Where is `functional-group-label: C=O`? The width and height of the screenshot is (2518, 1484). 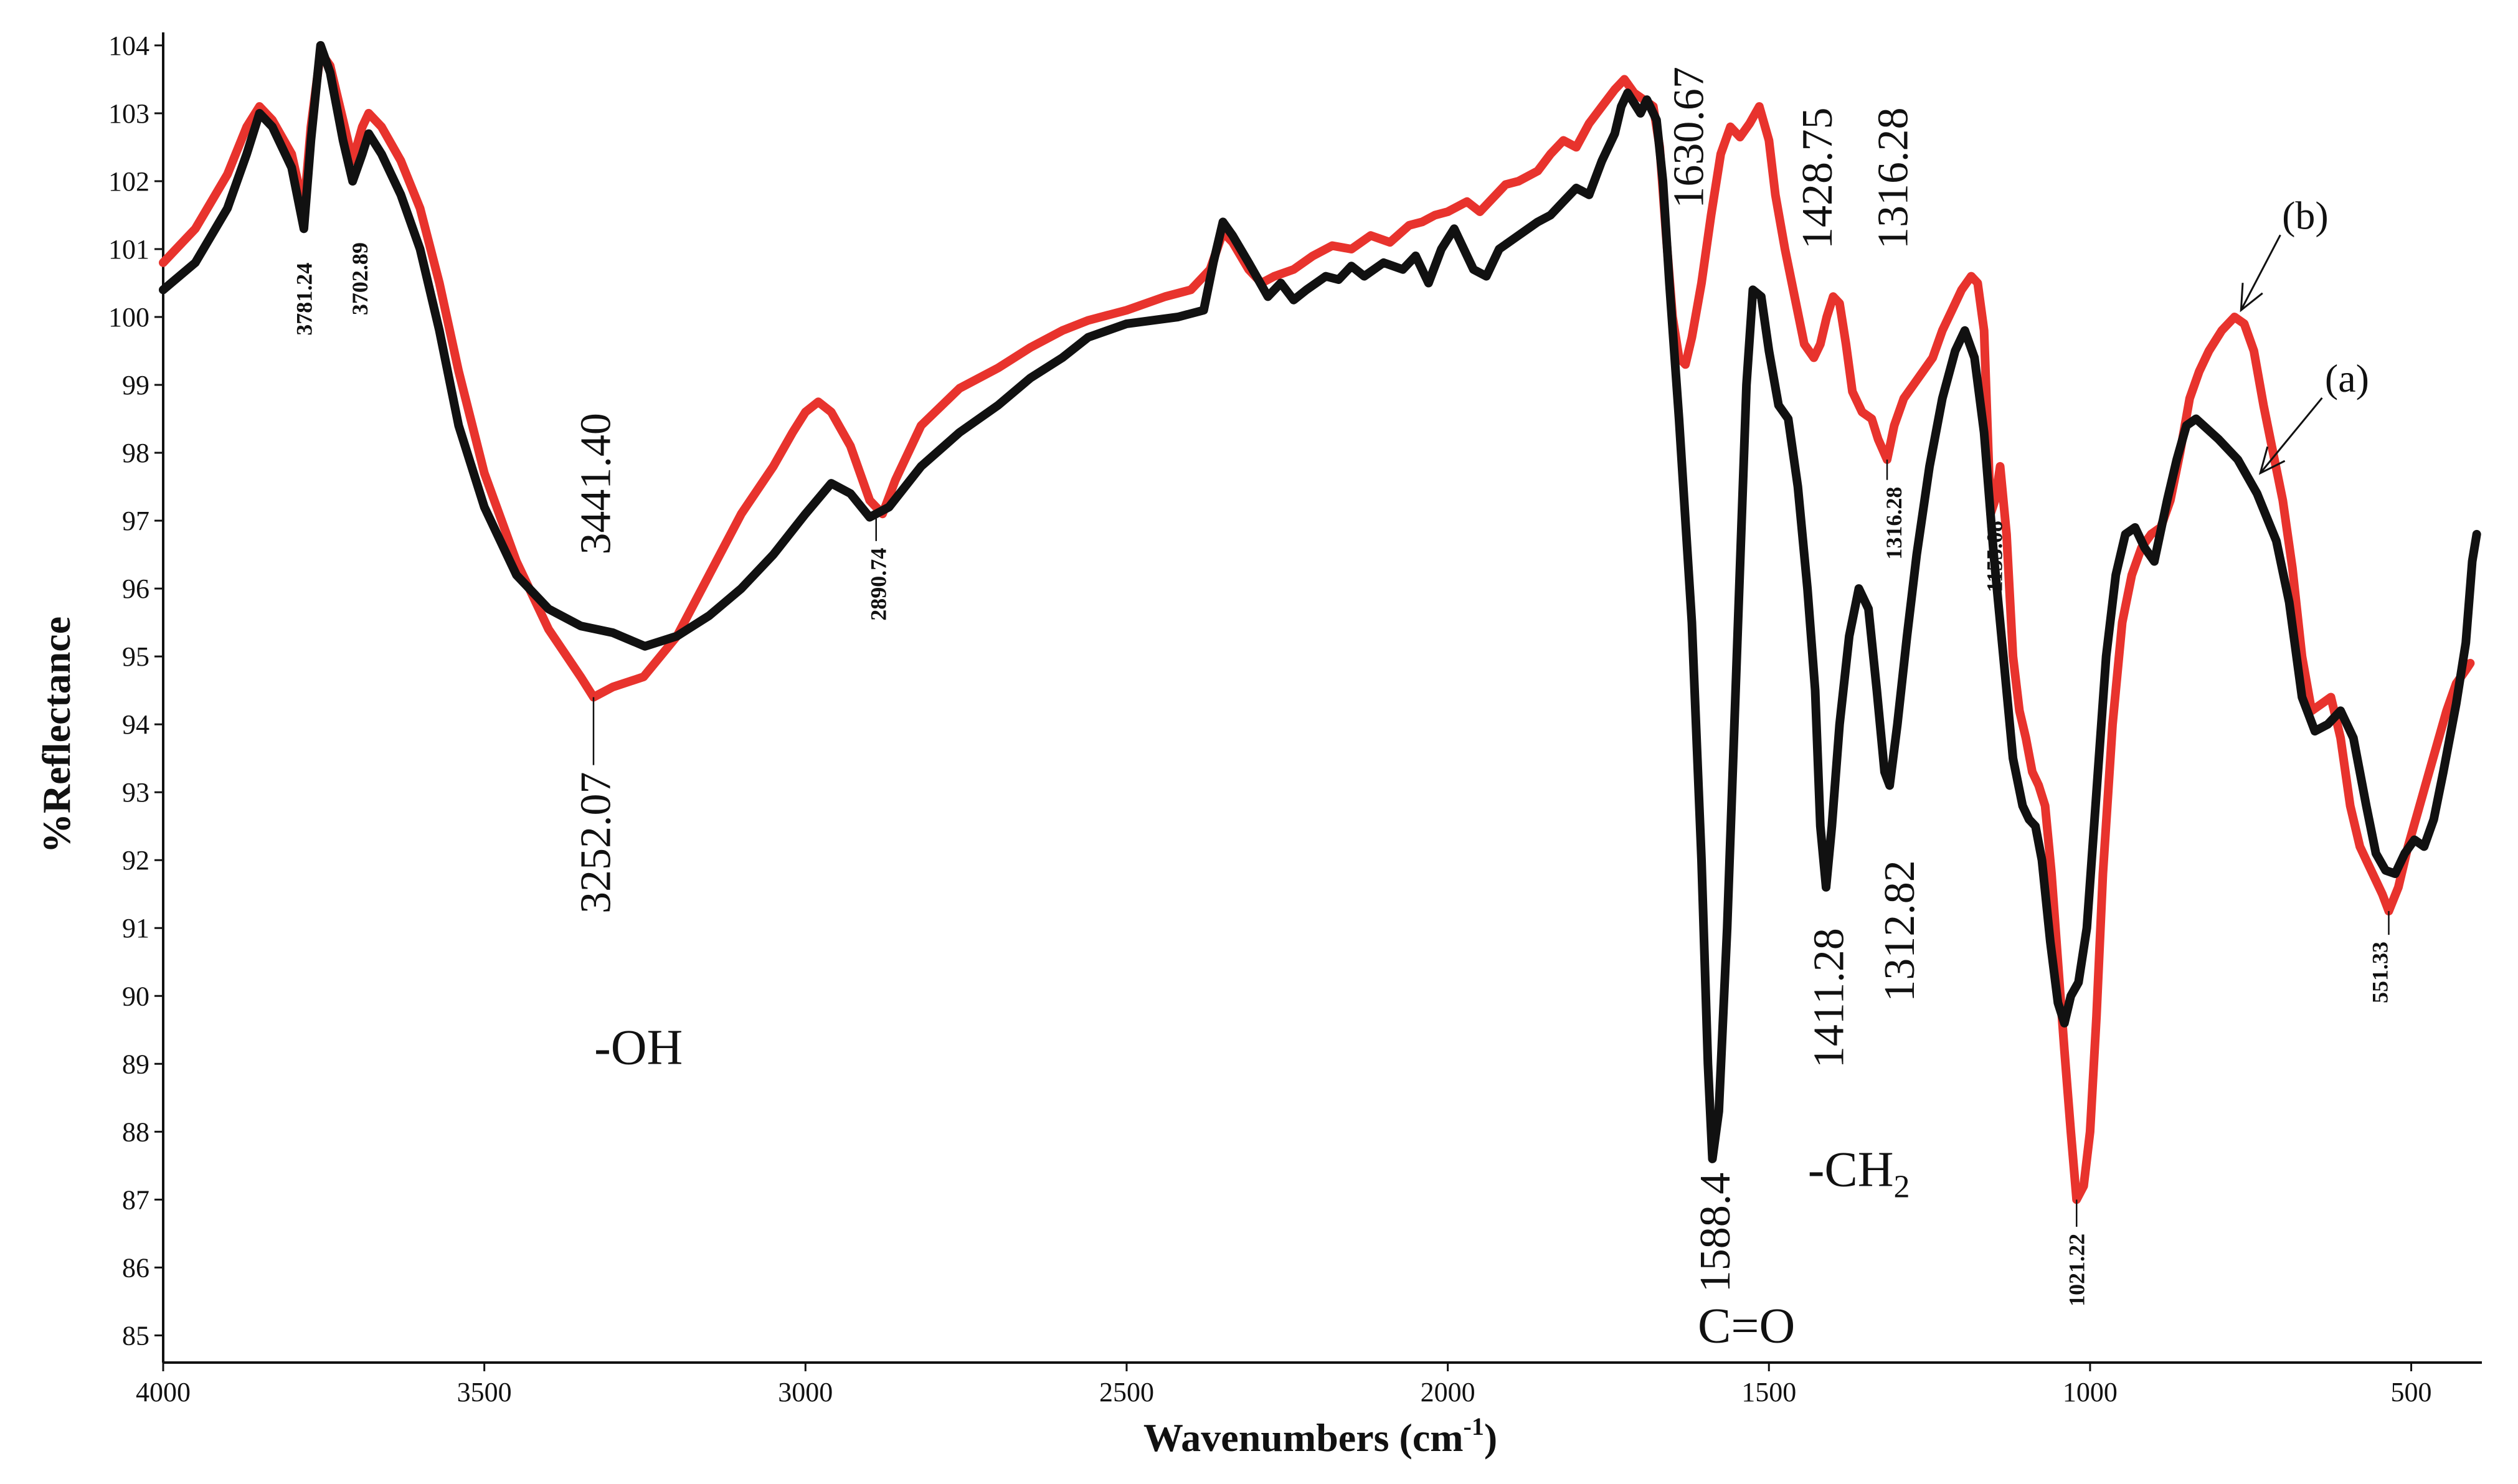 functional-group-label: C=O is located at coordinates (1746, 1325).